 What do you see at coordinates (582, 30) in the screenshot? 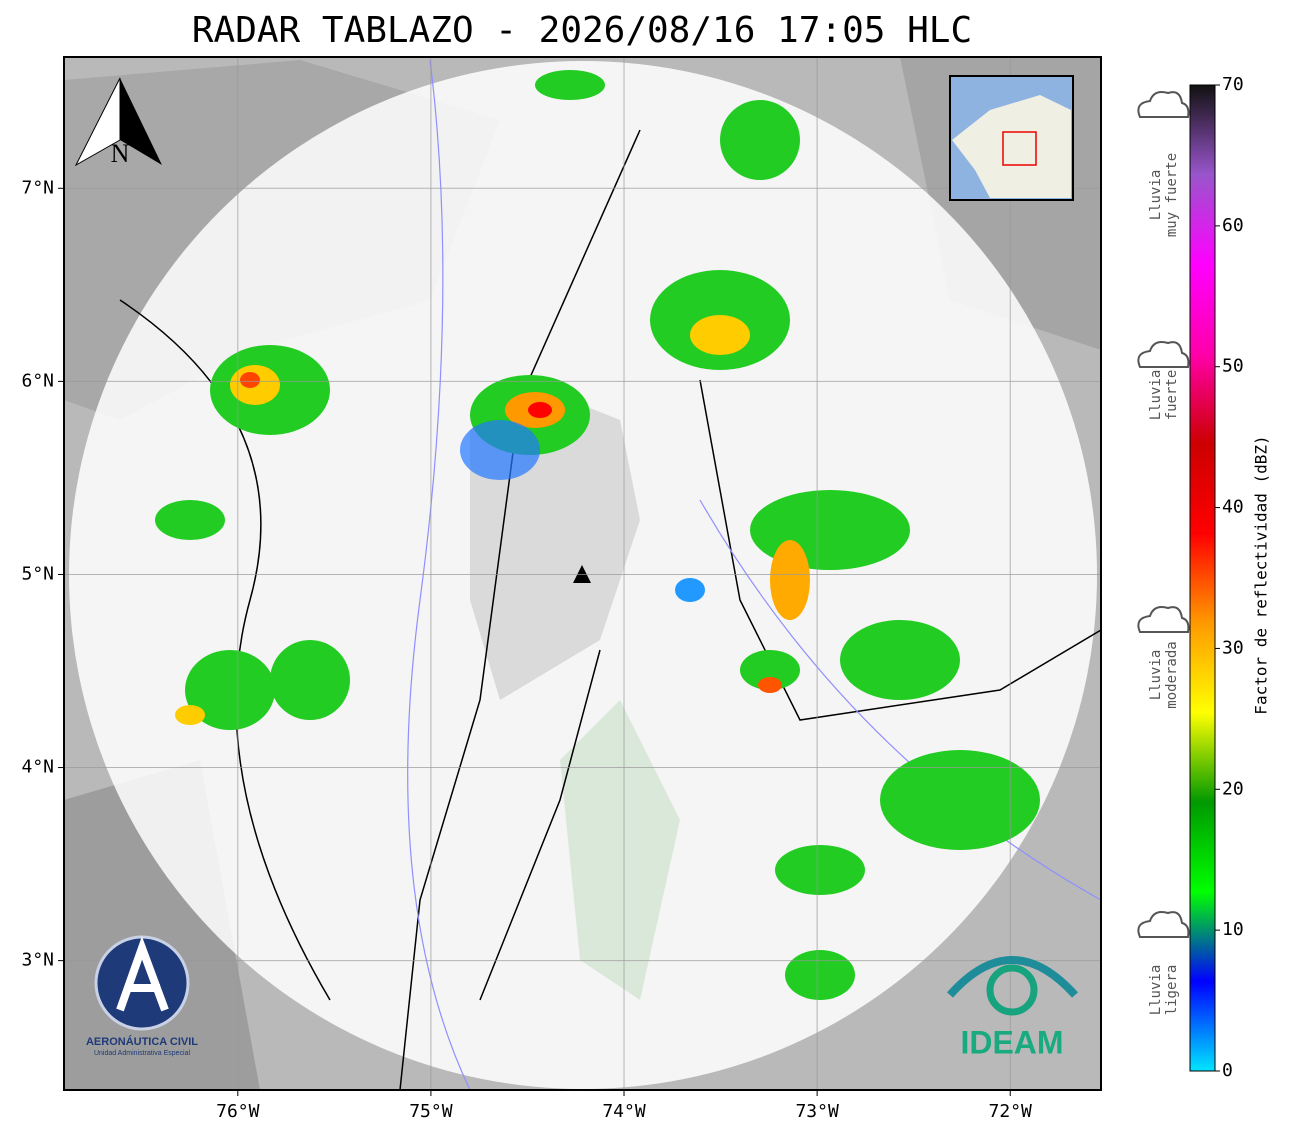
I see `title: RADAR TABLAZO - 2026/08/16 17:05 HLC` at bounding box center [582, 30].